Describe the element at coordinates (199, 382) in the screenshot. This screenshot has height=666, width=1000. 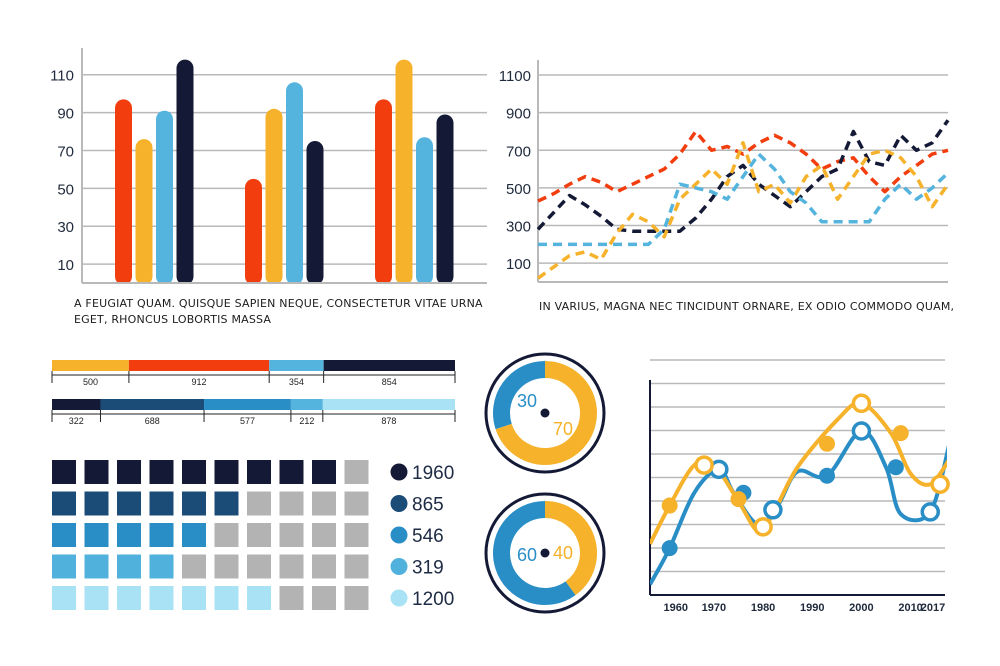
I see `segment-label: 912` at that location.